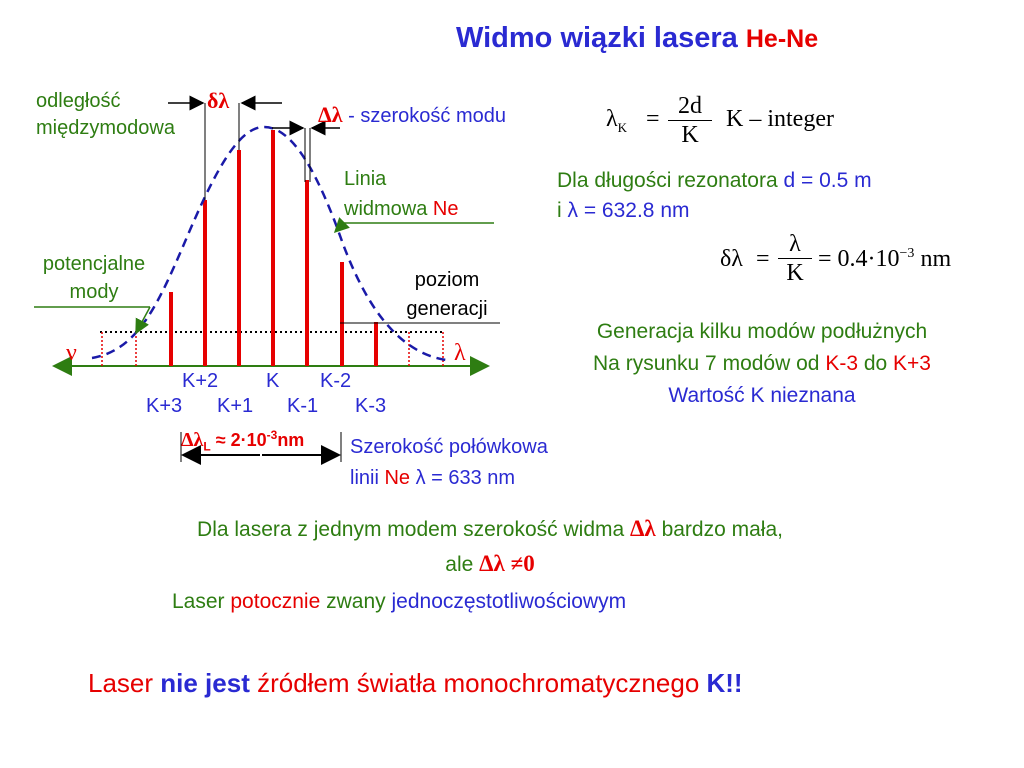  I want to click on linewidth-exp: -3, so click(272, 435).